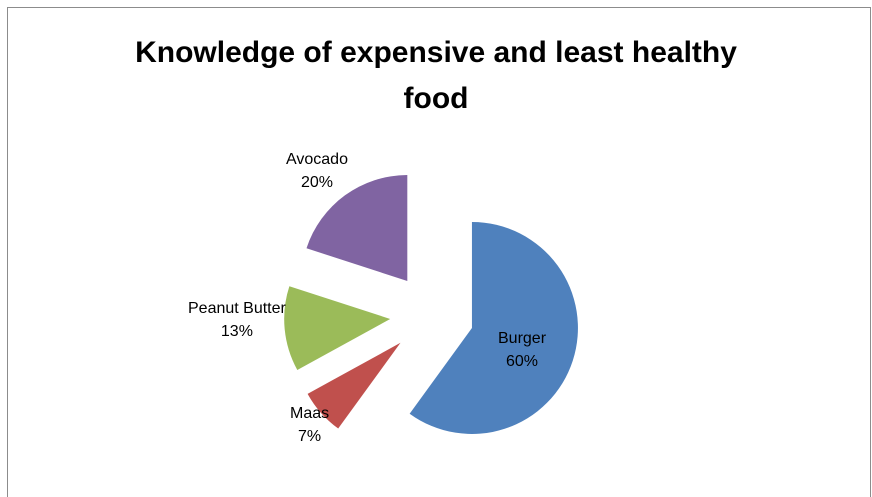  I want to click on chart-title-line-1: Knowledge of expensive and least healthy, so click(436, 52).